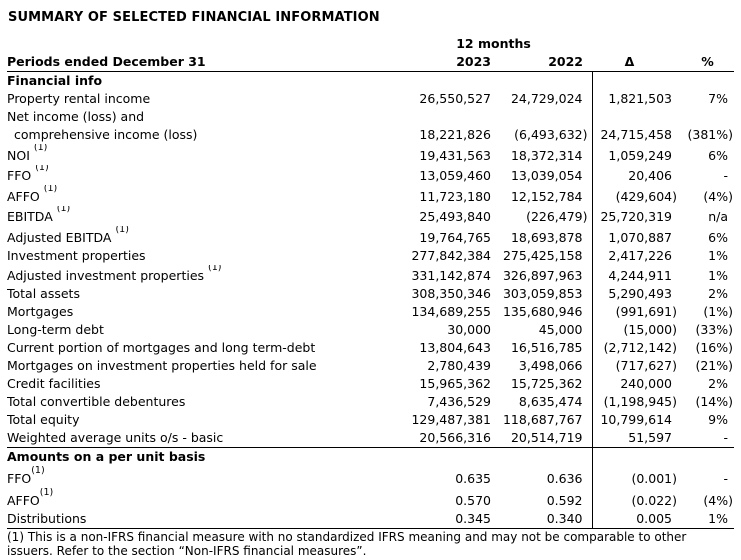 The width and height of the screenshot is (741, 560). I want to click on span-header-row: 12 months, so click(370, 44).